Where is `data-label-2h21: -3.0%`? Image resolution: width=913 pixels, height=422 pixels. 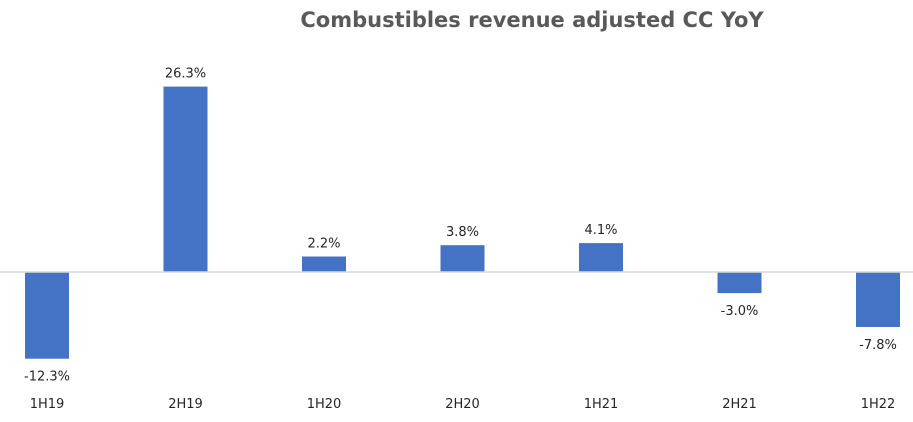
data-label-2h21: -3.0% is located at coordinates (740, 311).